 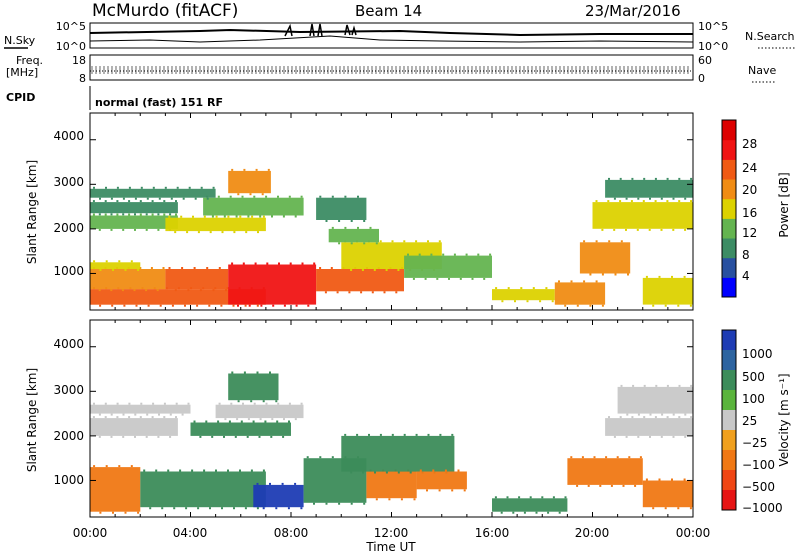 I want to click on vel-cbar-tick-neg25: −25, so click(x=754, y=443).